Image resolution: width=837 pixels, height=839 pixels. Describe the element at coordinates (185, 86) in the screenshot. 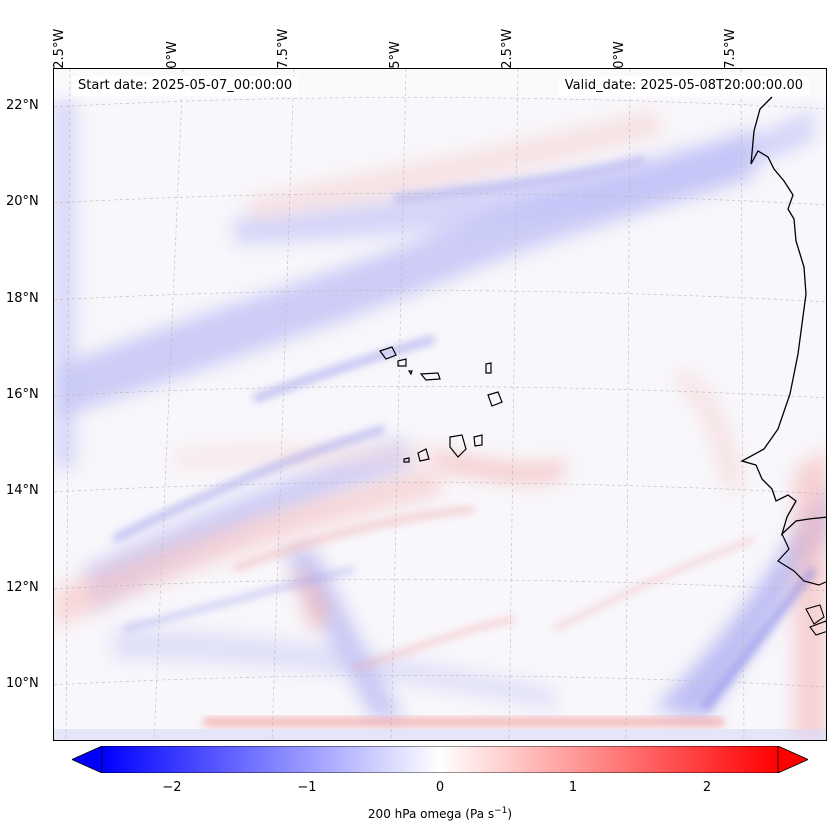

I see `start-date-label: Start date: 2025-05-07_00:00:00` at that location.